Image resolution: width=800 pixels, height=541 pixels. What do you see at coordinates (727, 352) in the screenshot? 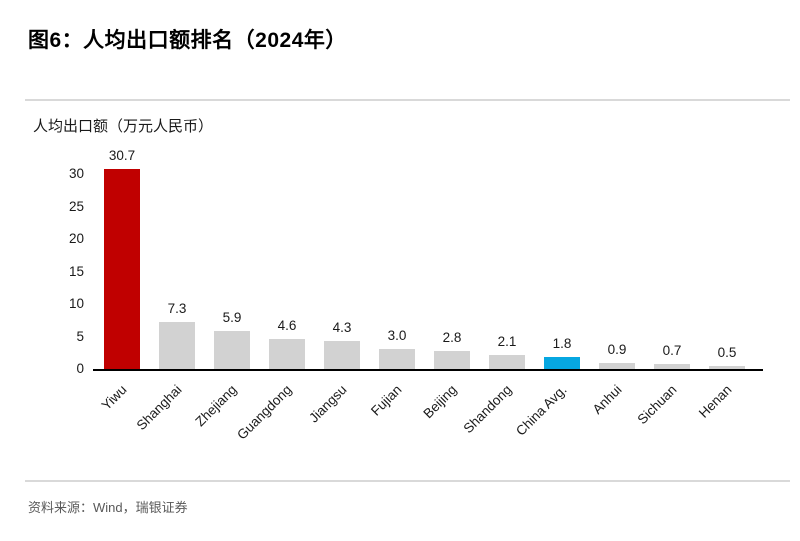
I see `bar-value-label: 0.5` at bounding box center [727, 352].